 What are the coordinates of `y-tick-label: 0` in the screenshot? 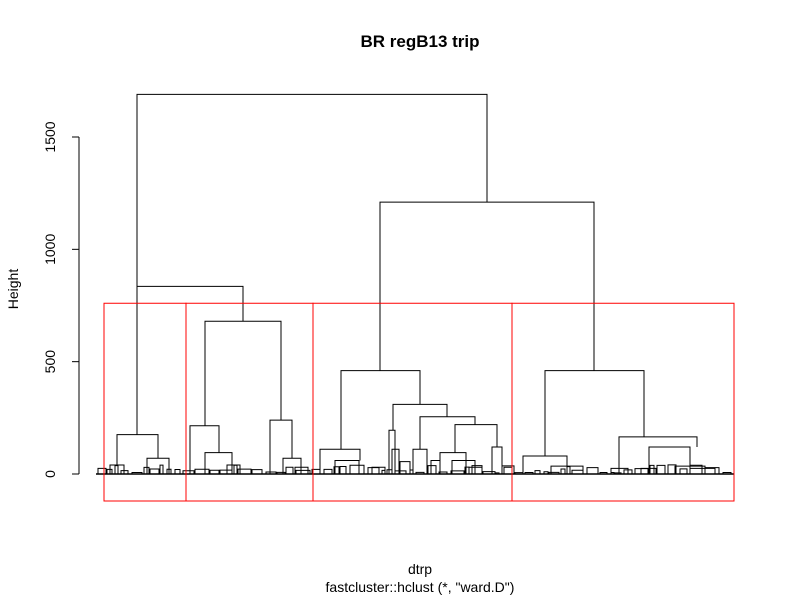 It's located at (50, 474).